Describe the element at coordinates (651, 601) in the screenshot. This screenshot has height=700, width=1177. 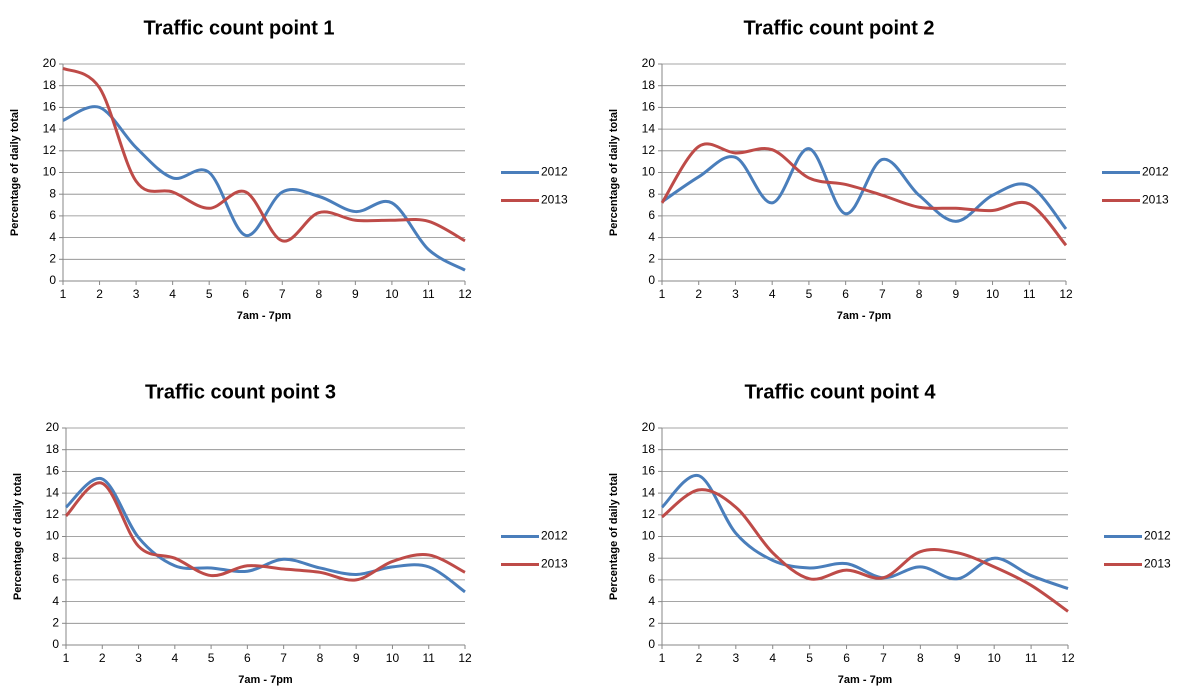
I see `y-tick-label: 4` at that location.